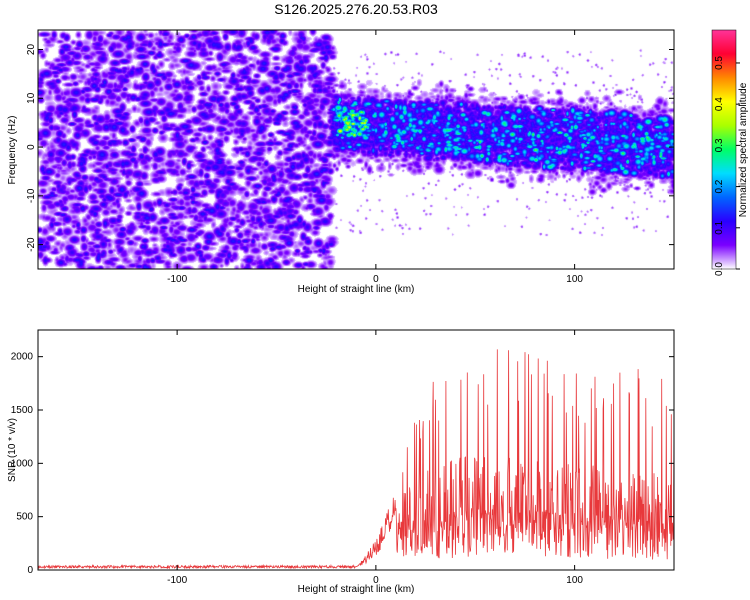 The width and height of the screenshot is (750, 600). I want to click on spectrogram-ytick-label: 0, so click(31, 147).